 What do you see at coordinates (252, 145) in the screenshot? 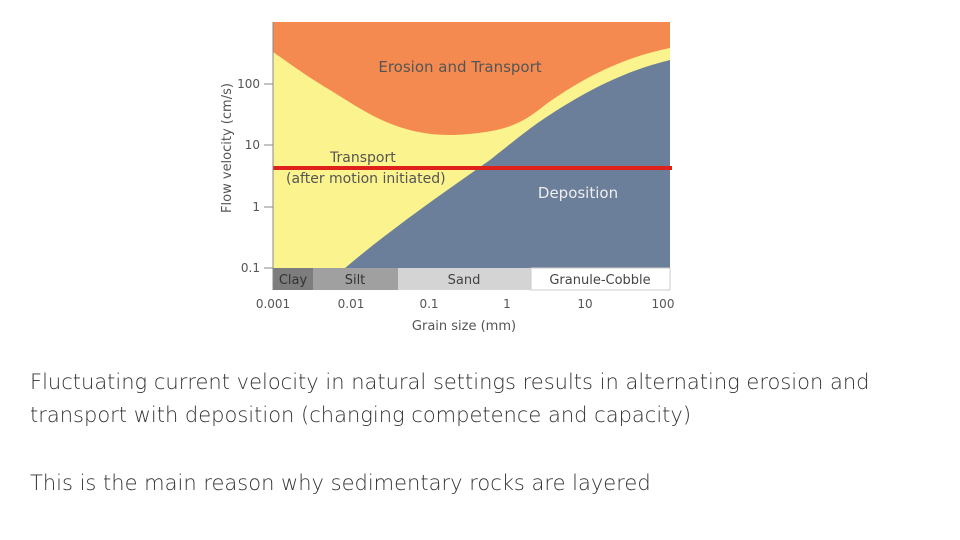
I see `y-tick: 10` at bounding box center [252, 145].